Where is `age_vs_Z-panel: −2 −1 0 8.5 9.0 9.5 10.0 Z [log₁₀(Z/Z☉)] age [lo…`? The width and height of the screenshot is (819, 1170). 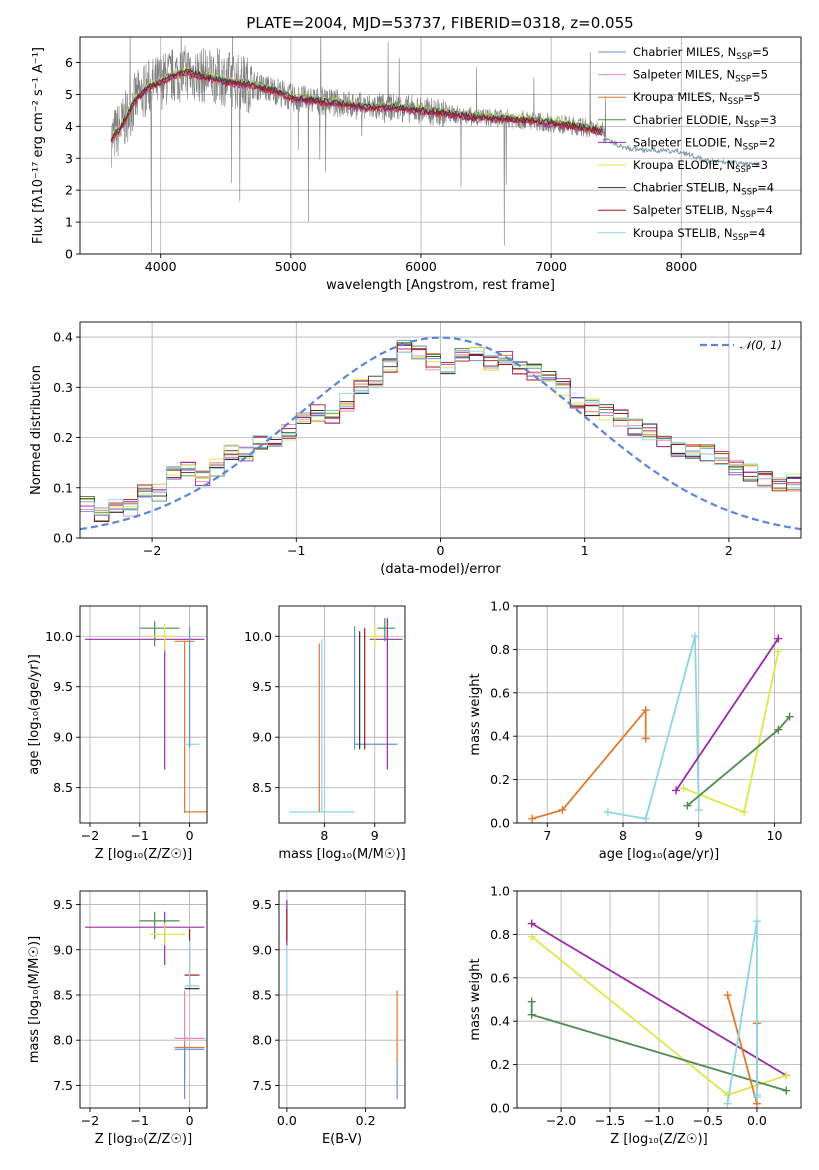
age_vs_Z-panel: −2 −1 0 8.5 9.0 9.5 10.0 Z [log₁₀(Z/Z☉)] age [lo… is located at coordinates (117, 733).